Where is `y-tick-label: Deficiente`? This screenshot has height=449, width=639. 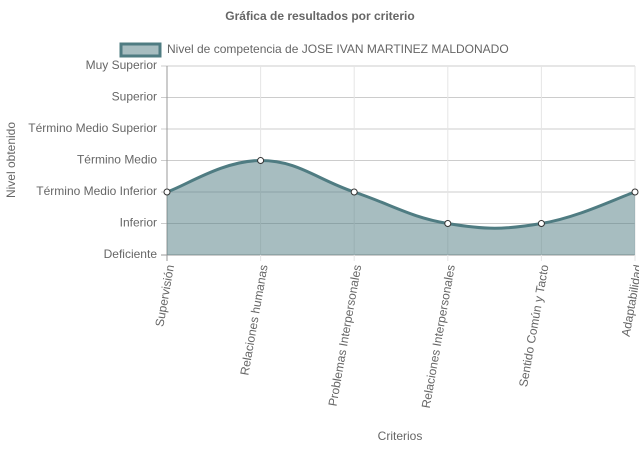
y-tick-label: Deficiente is located at coordinates (131, 254).